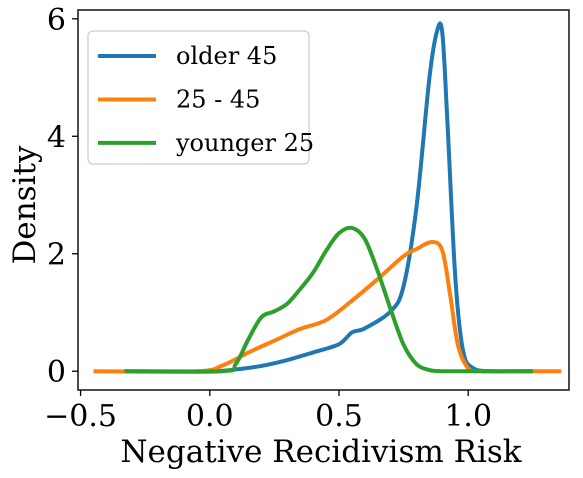 Image resolution: width=583 pixels, height=478 pixels. Describe the element at coordinates (56, 20) in the screenshot. I see `y-tick-label: 6` at that location.